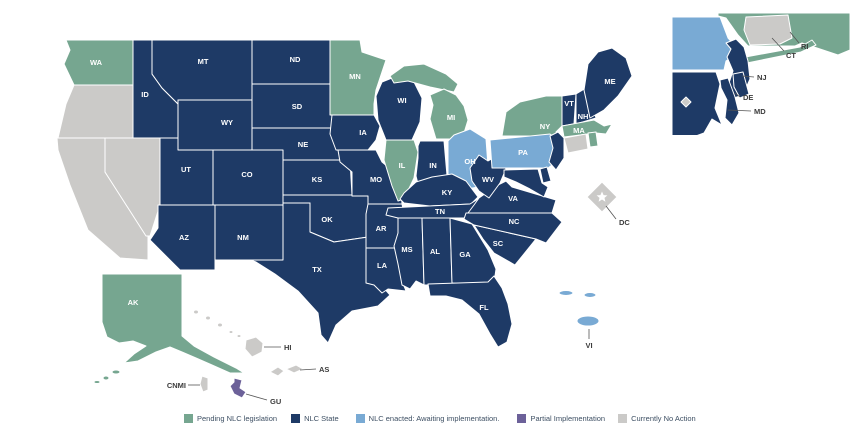  I want to click on state-label-ok: OK, so click(327, 219).